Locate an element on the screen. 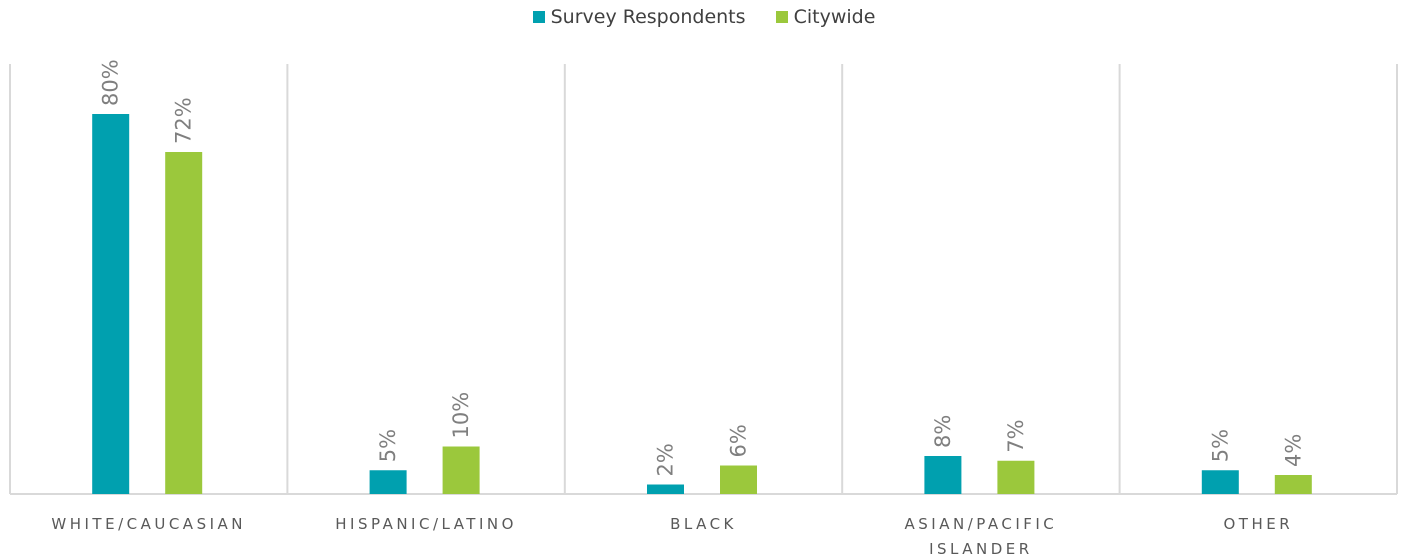  legend-item-survey-respondents: Survey Respondents is located at coordinates (639, 17).